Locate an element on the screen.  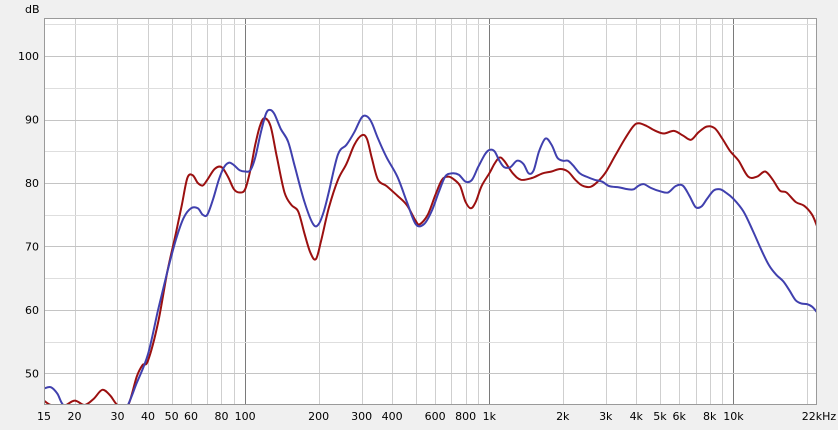
x-tick-label: 2k is located at coordinates (563, 416).